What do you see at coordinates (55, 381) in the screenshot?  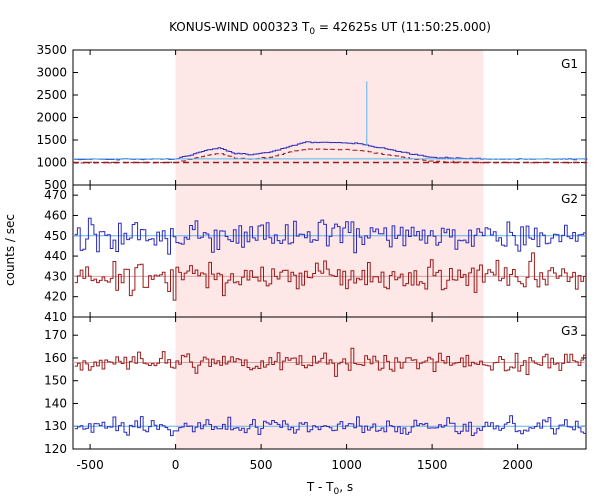 I see `y-tick-label: 150` at bounding box center [55, 381].